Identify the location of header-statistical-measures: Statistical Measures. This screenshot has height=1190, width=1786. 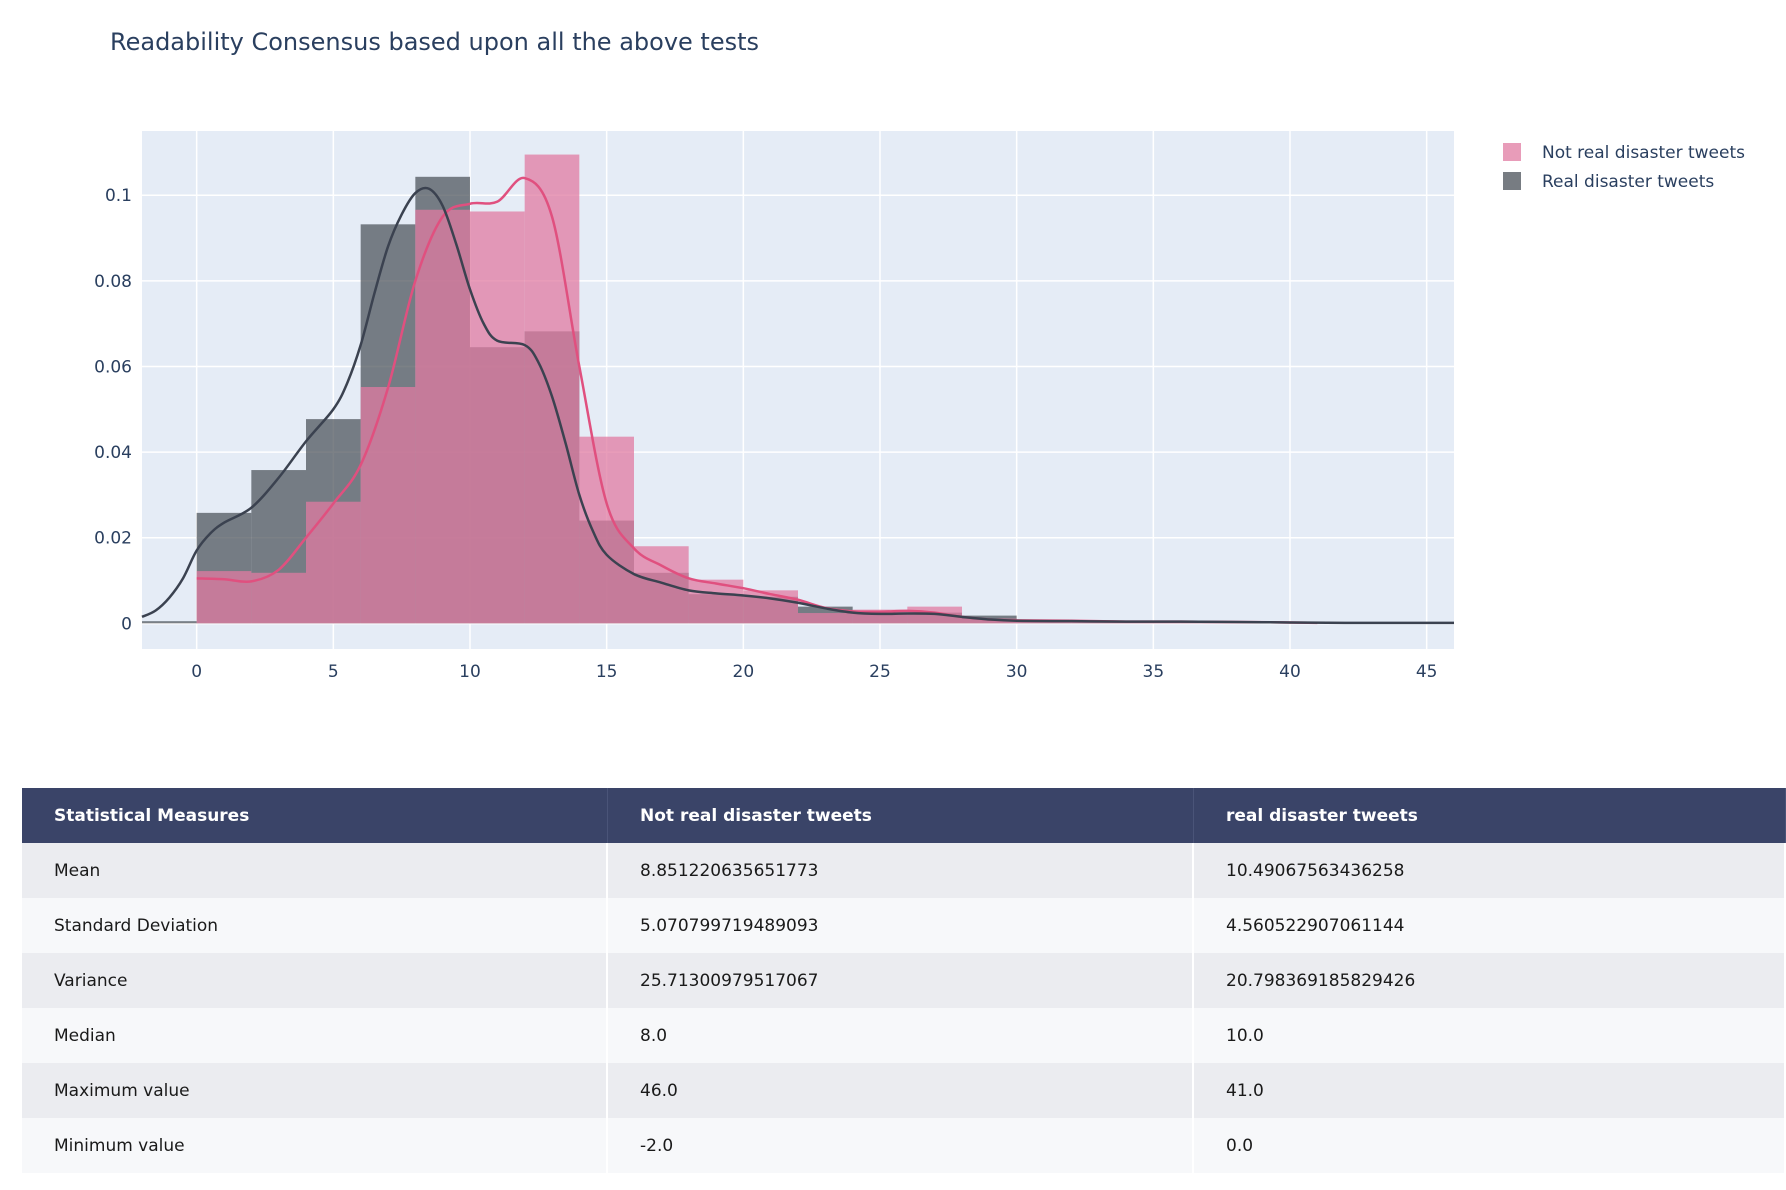
(315, 815).